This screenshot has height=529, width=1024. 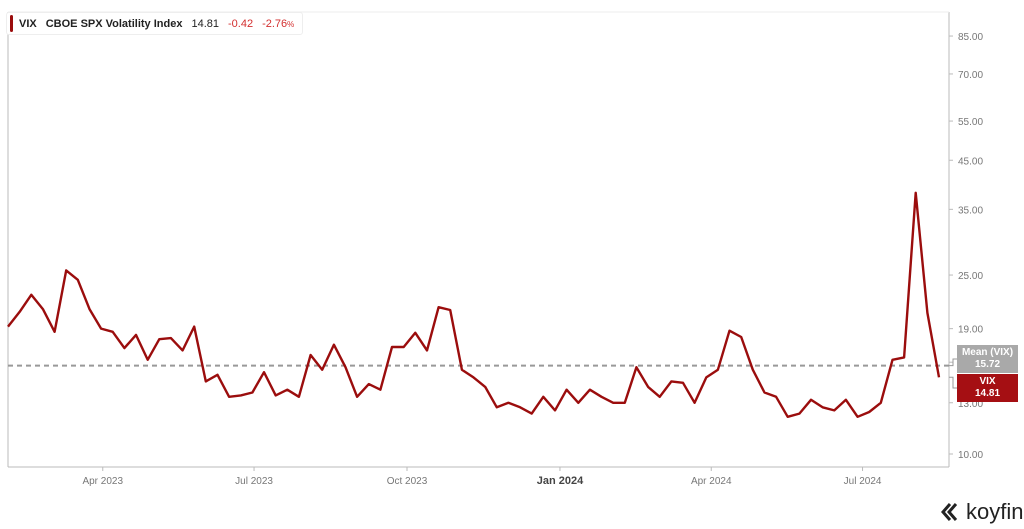 What do you see at coordinates (291, 24) in the screenshot?
I see `percent-sign: %` at bounding box center [291, 24].